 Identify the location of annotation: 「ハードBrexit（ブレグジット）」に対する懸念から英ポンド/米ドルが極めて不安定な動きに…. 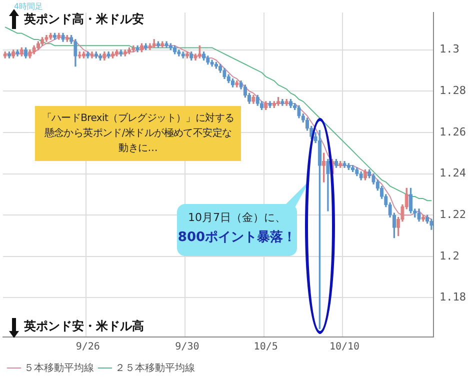
(138, 133).